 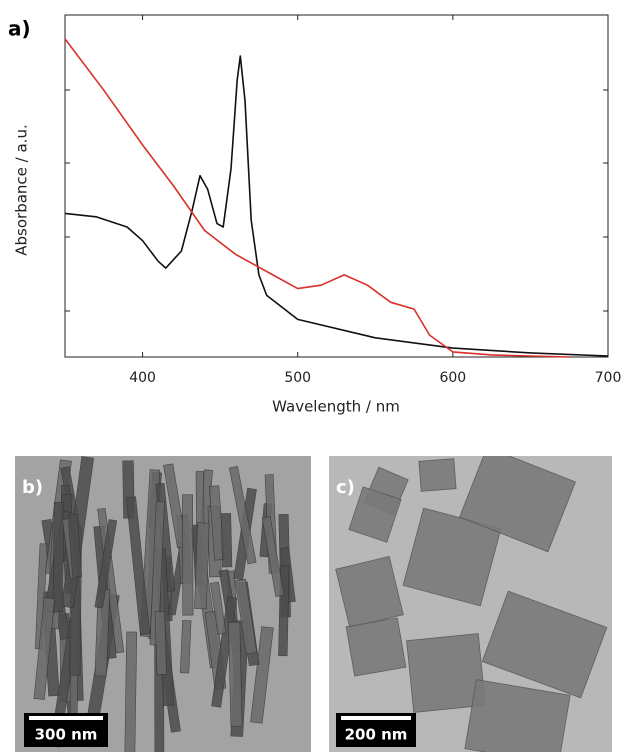 What do you see at coordinates (345, 487) in the screenshot?
I see `panel-label: c)` at bounding box center [345, 487].